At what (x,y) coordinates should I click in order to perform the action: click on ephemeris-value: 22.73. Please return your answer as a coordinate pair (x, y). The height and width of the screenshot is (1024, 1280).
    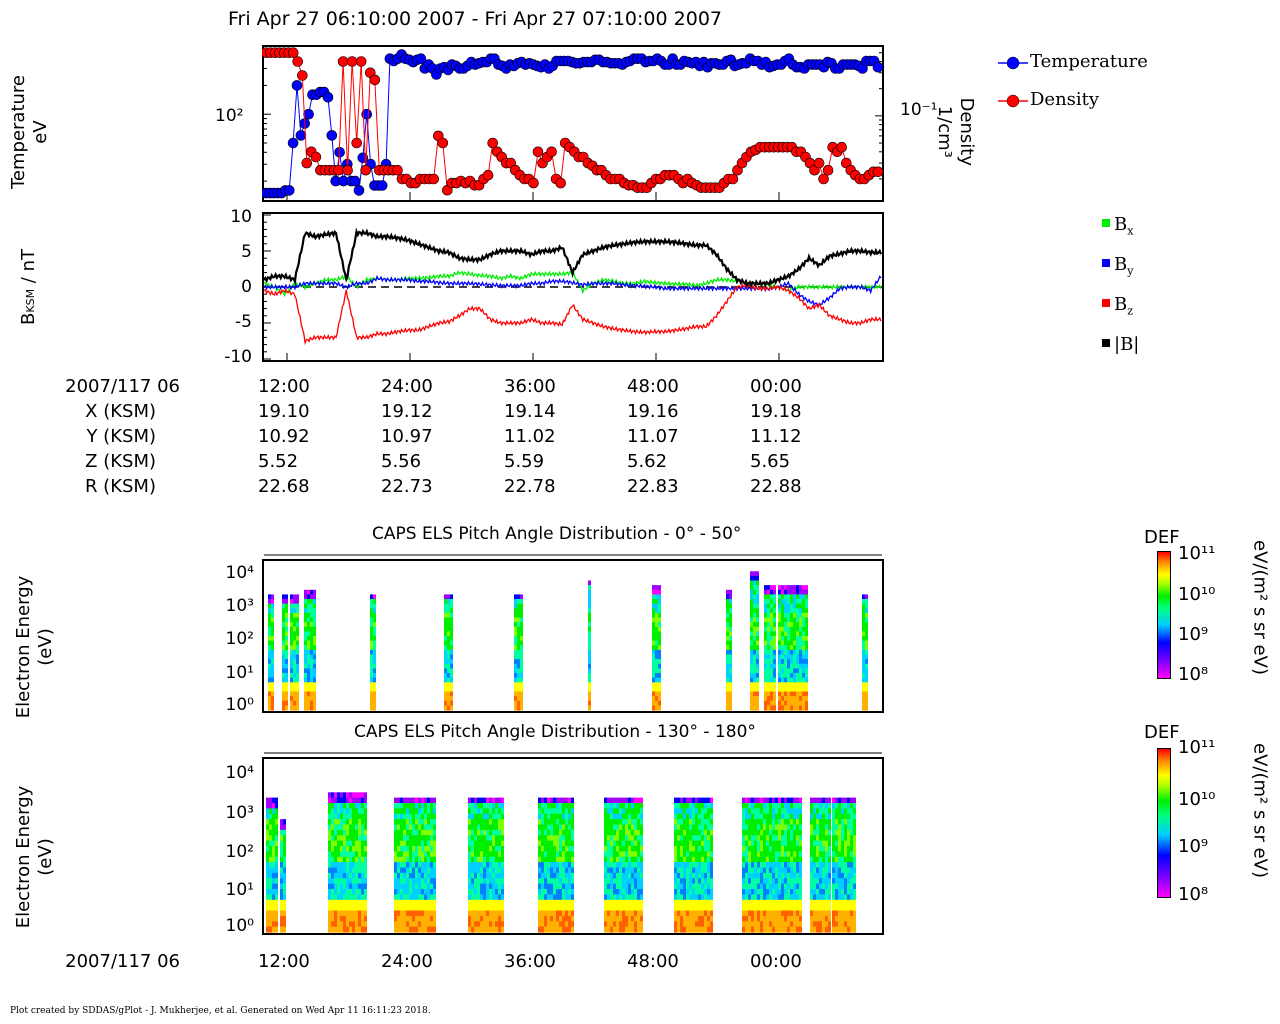
    Looking at the image, I should click on (407, 486).